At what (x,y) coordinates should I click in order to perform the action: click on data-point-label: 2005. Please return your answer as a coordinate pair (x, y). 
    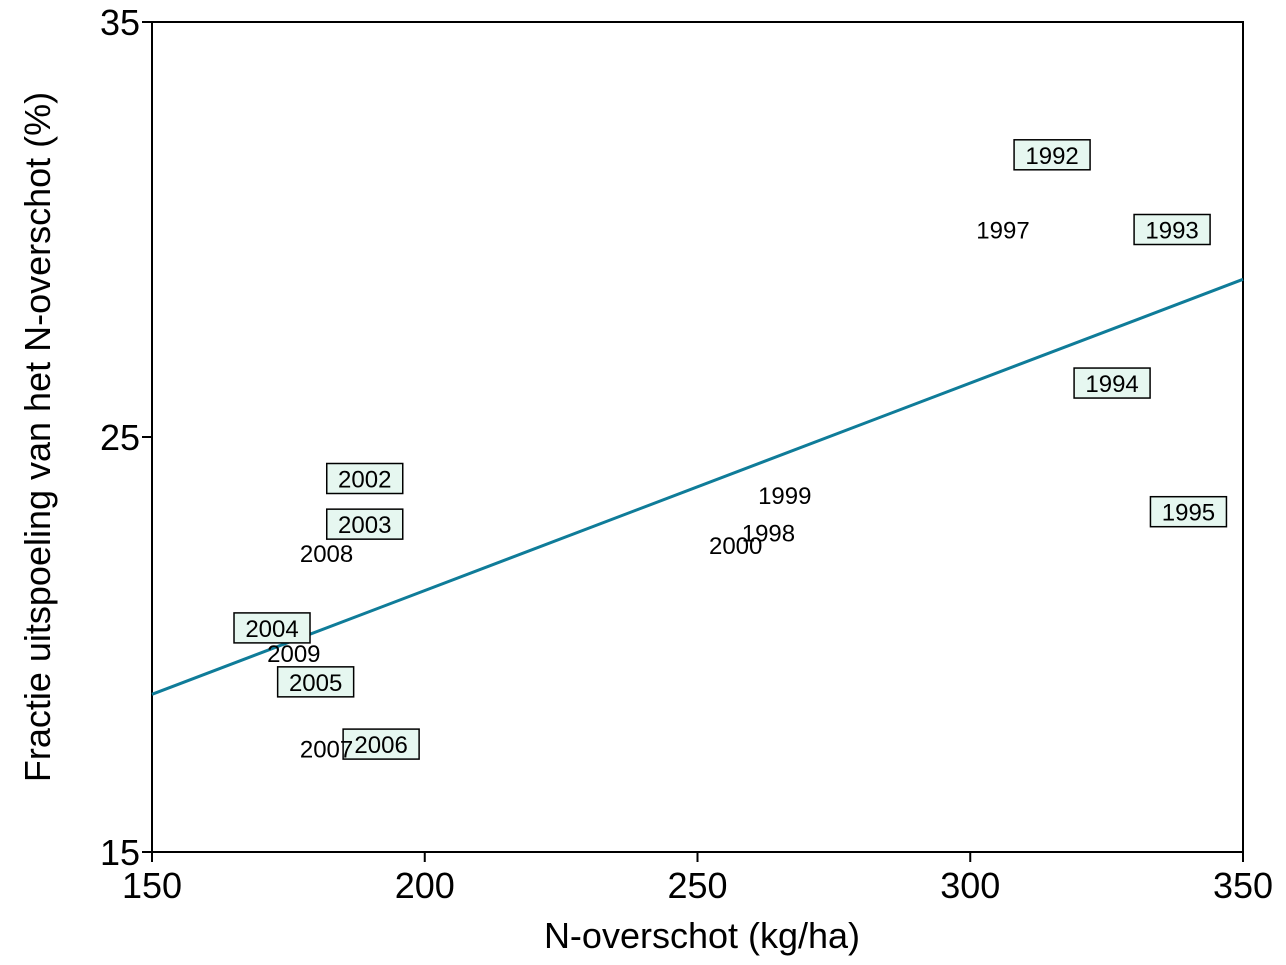
    Looking at the image, I should click on (315, 683).